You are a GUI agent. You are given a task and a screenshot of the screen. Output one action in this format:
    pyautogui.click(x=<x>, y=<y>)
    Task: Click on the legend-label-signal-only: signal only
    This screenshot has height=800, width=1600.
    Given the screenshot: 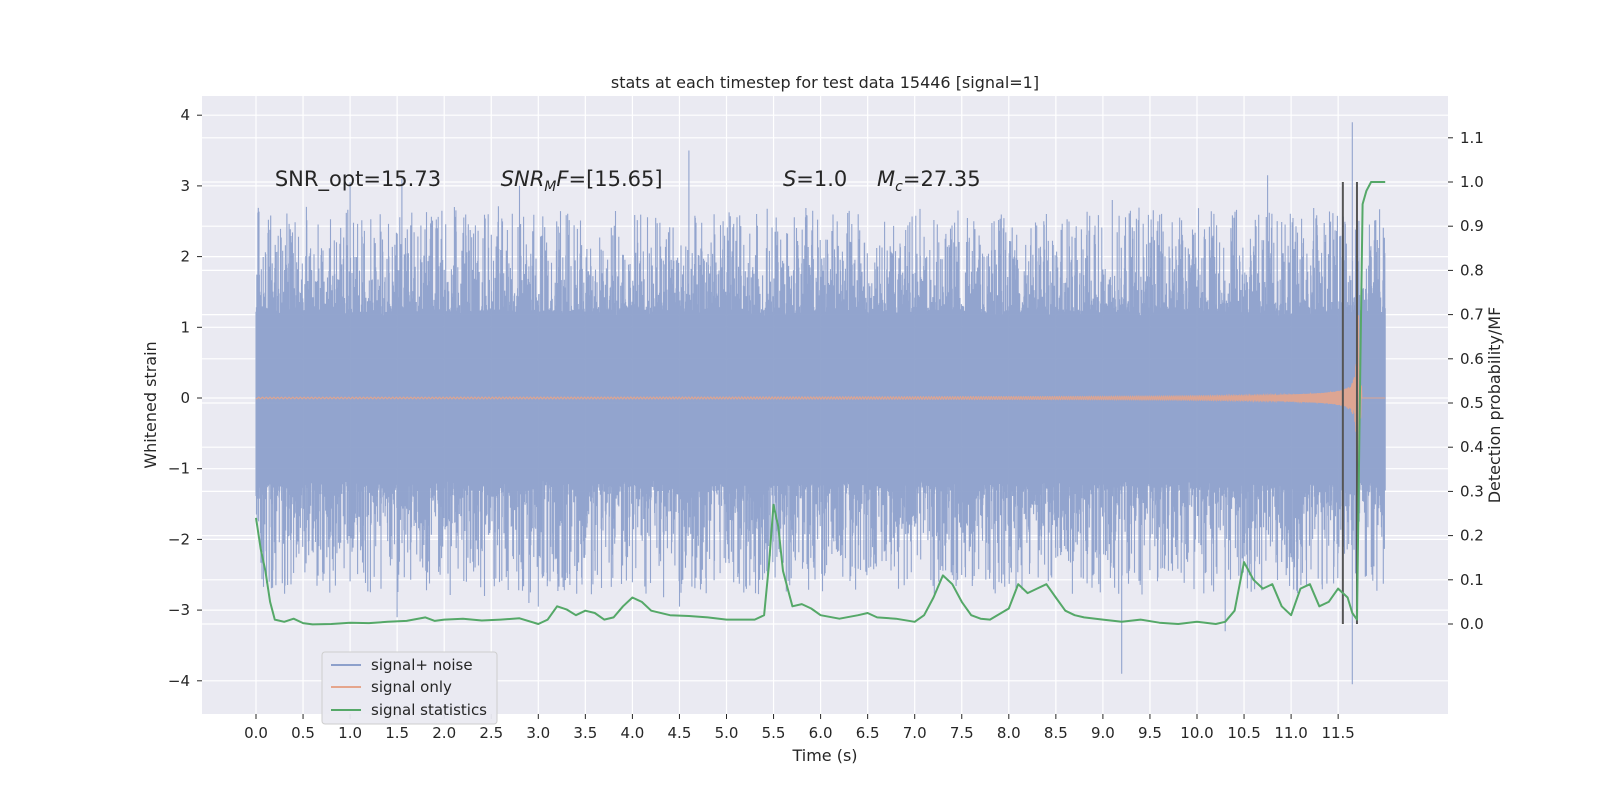 What is the action you would take?
    pyautogui.click(x=411, y=687)
    